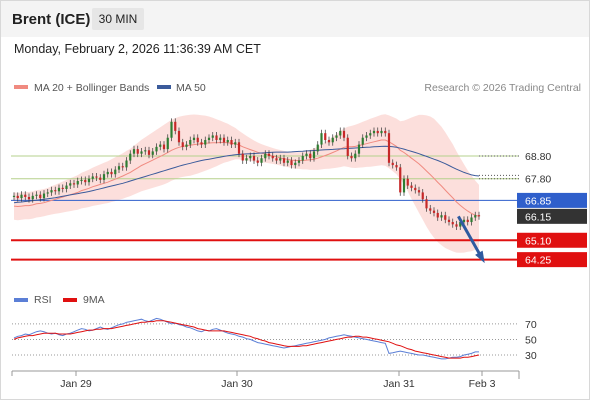 The image size is (590, 400). I want to click on chart-timestamp: Monday, February 2, 2026 11:36:39 AM CET, so click(137, 49).